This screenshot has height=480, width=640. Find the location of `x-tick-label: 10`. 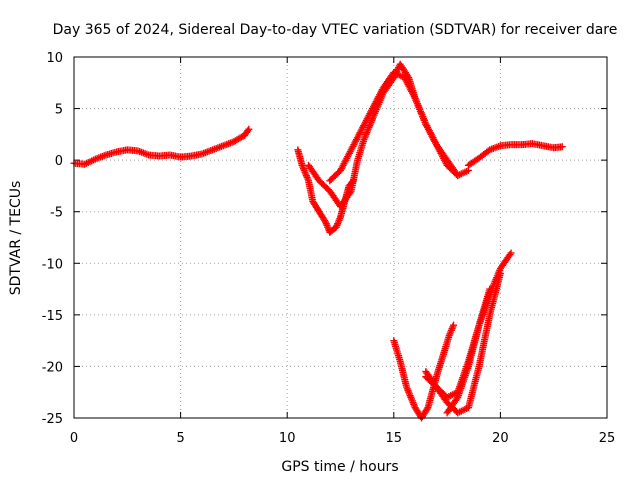

x-tick-label: 10 is located at coordinates (287, 438).